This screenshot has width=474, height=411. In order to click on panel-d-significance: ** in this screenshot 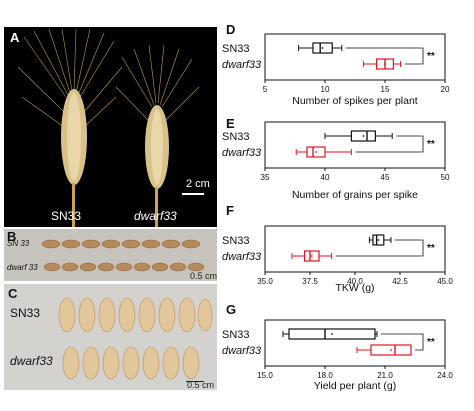, I will do `click(431, 56)`.